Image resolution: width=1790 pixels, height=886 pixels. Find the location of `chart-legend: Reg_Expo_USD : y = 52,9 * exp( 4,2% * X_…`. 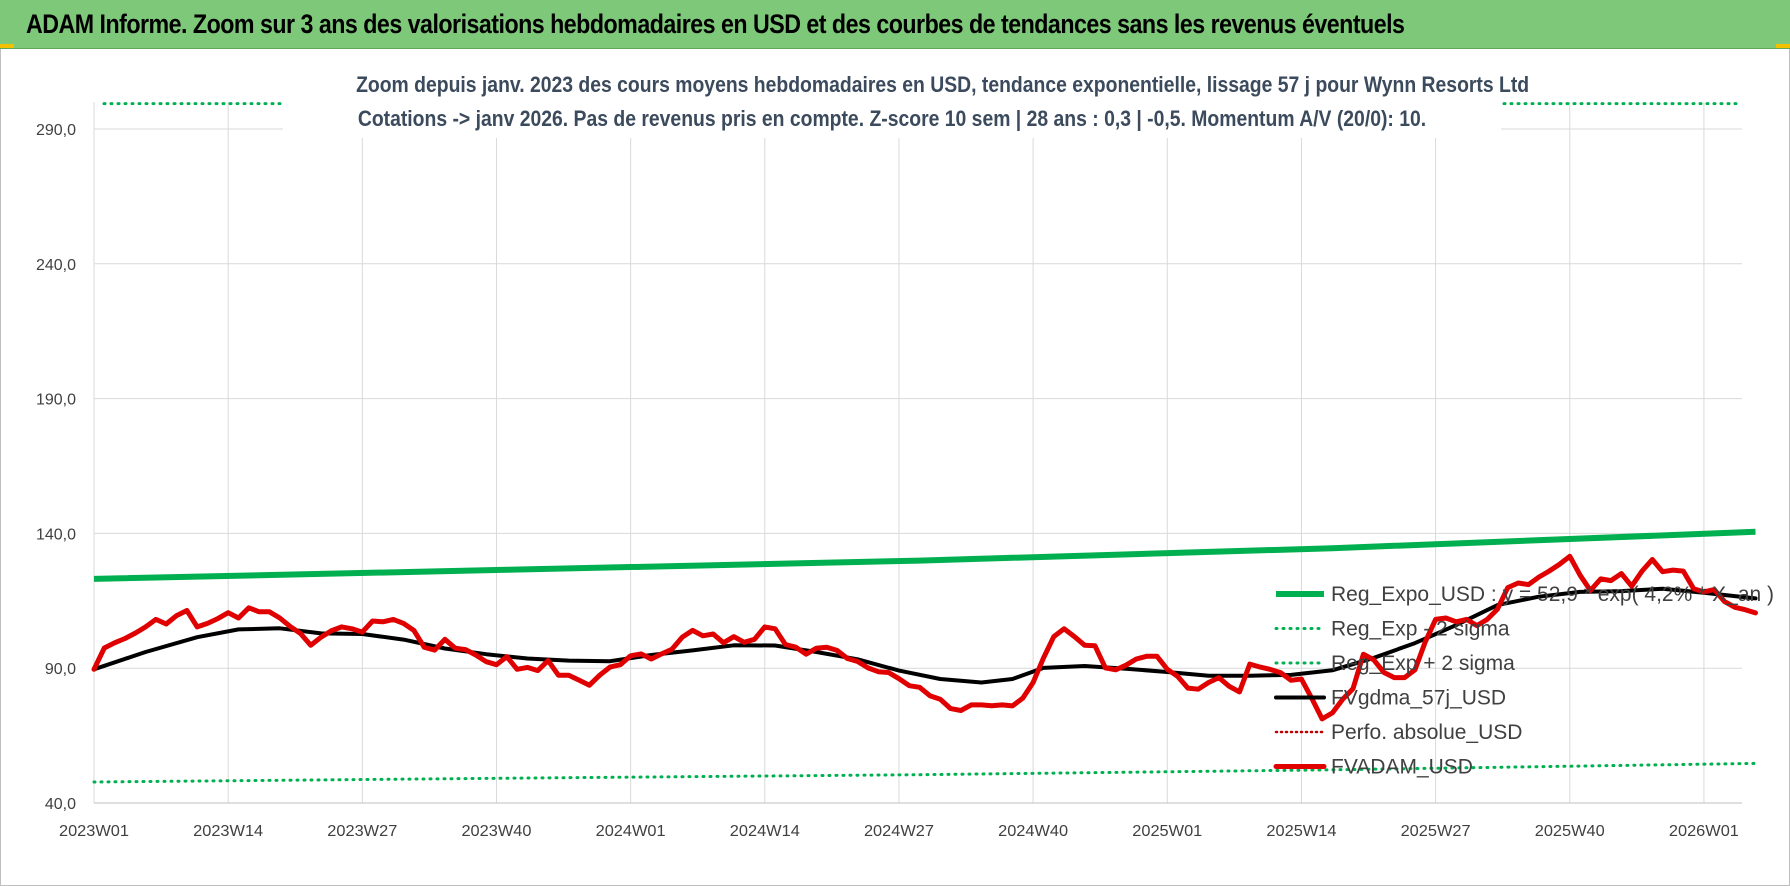

chart-legend: Reg_Expo_USD : y = 52,9 * exp( 4,2% * X_… is located at coordinates (1523, 681).